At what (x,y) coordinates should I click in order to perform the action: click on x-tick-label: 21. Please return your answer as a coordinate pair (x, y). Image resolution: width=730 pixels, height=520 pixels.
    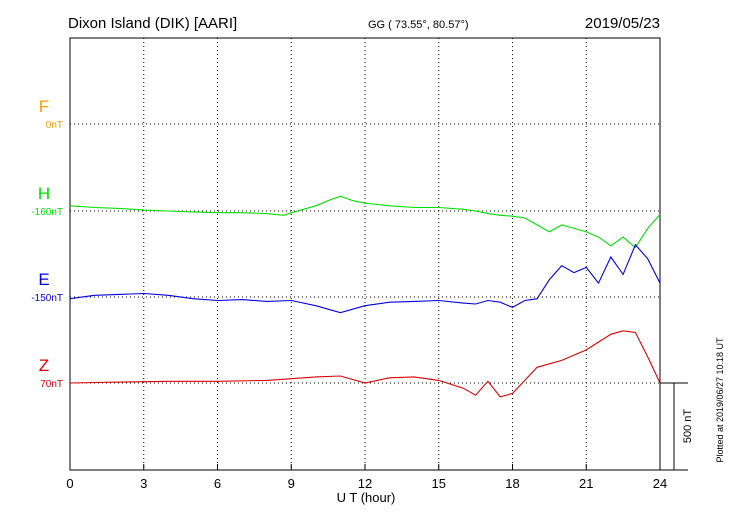
    Looking at the image, I should click on (586, 483).